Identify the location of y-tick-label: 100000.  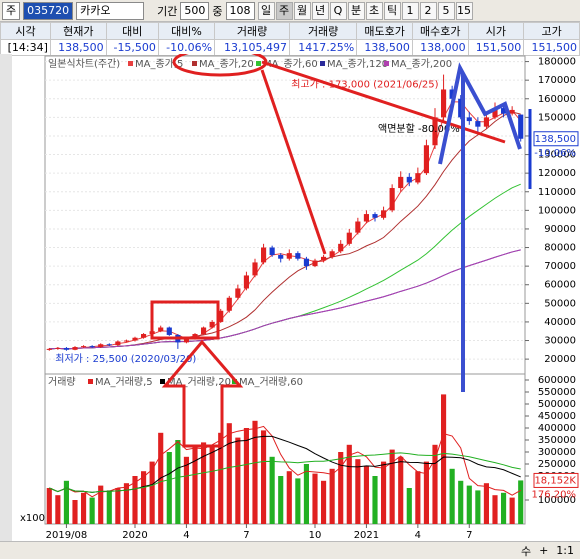
(557, 500).